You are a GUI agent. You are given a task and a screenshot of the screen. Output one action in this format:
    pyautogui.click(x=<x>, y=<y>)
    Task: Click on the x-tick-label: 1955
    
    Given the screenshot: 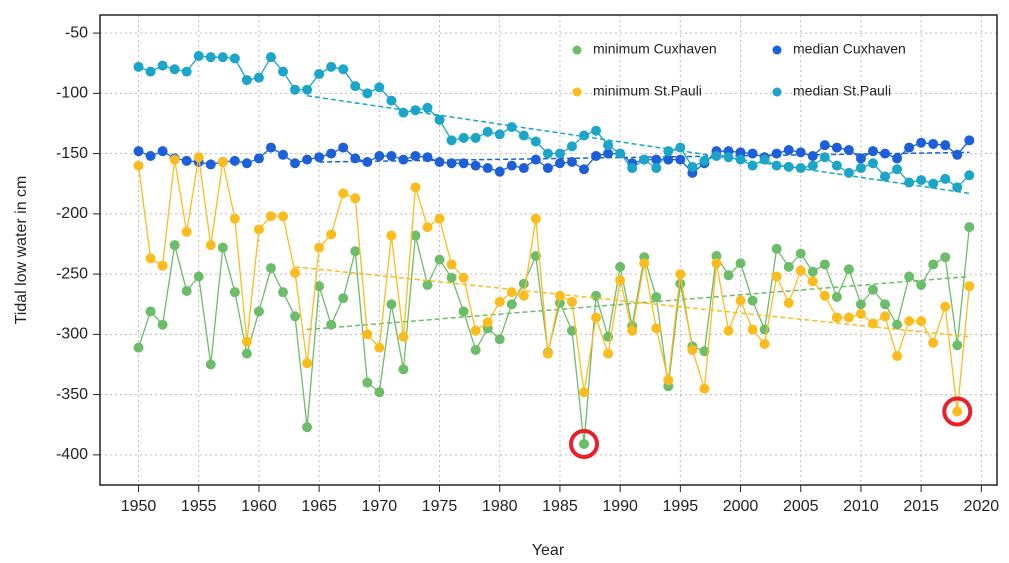 What is the action you would take?
    pyautogui.click(x=199, y=506)
    